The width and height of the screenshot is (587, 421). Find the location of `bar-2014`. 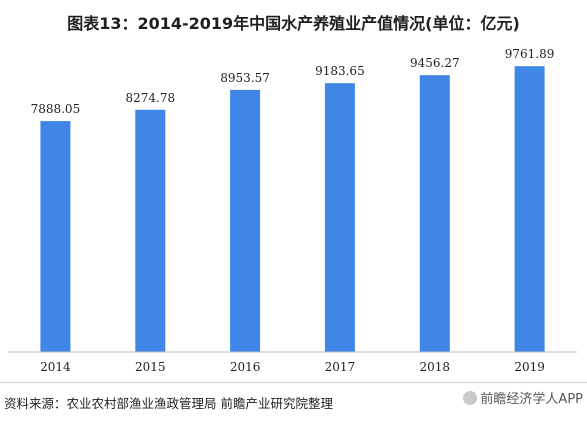

bar-2014 is located at coordinates (55, 236).